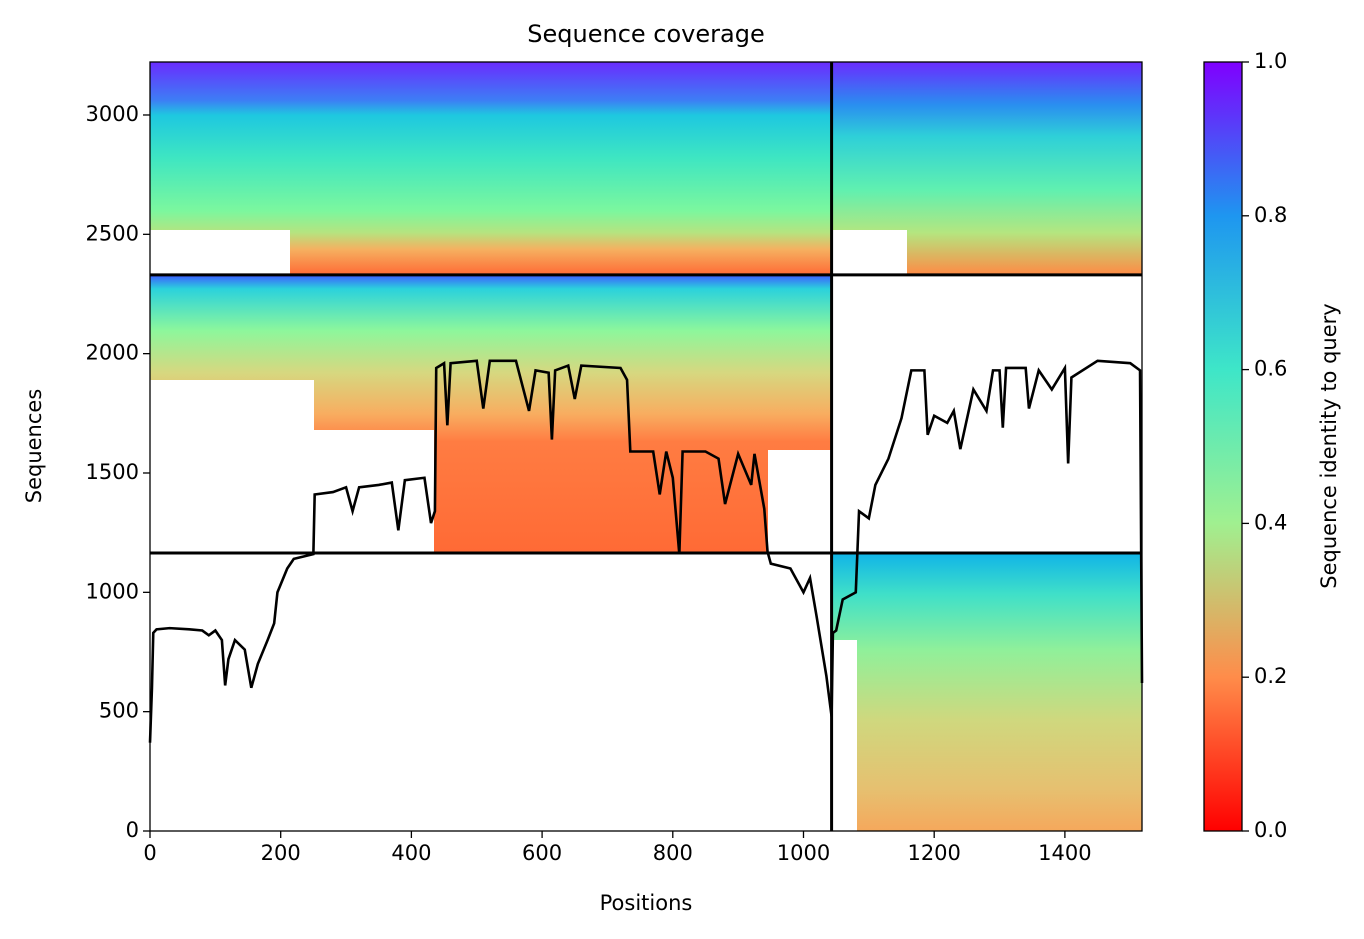 Image resolution: width=1364 pixels, height=939 pixels. Describe the element at coordinates (1064, 853) in the screenshot. I see `x-tick-label: 1400` at that location.